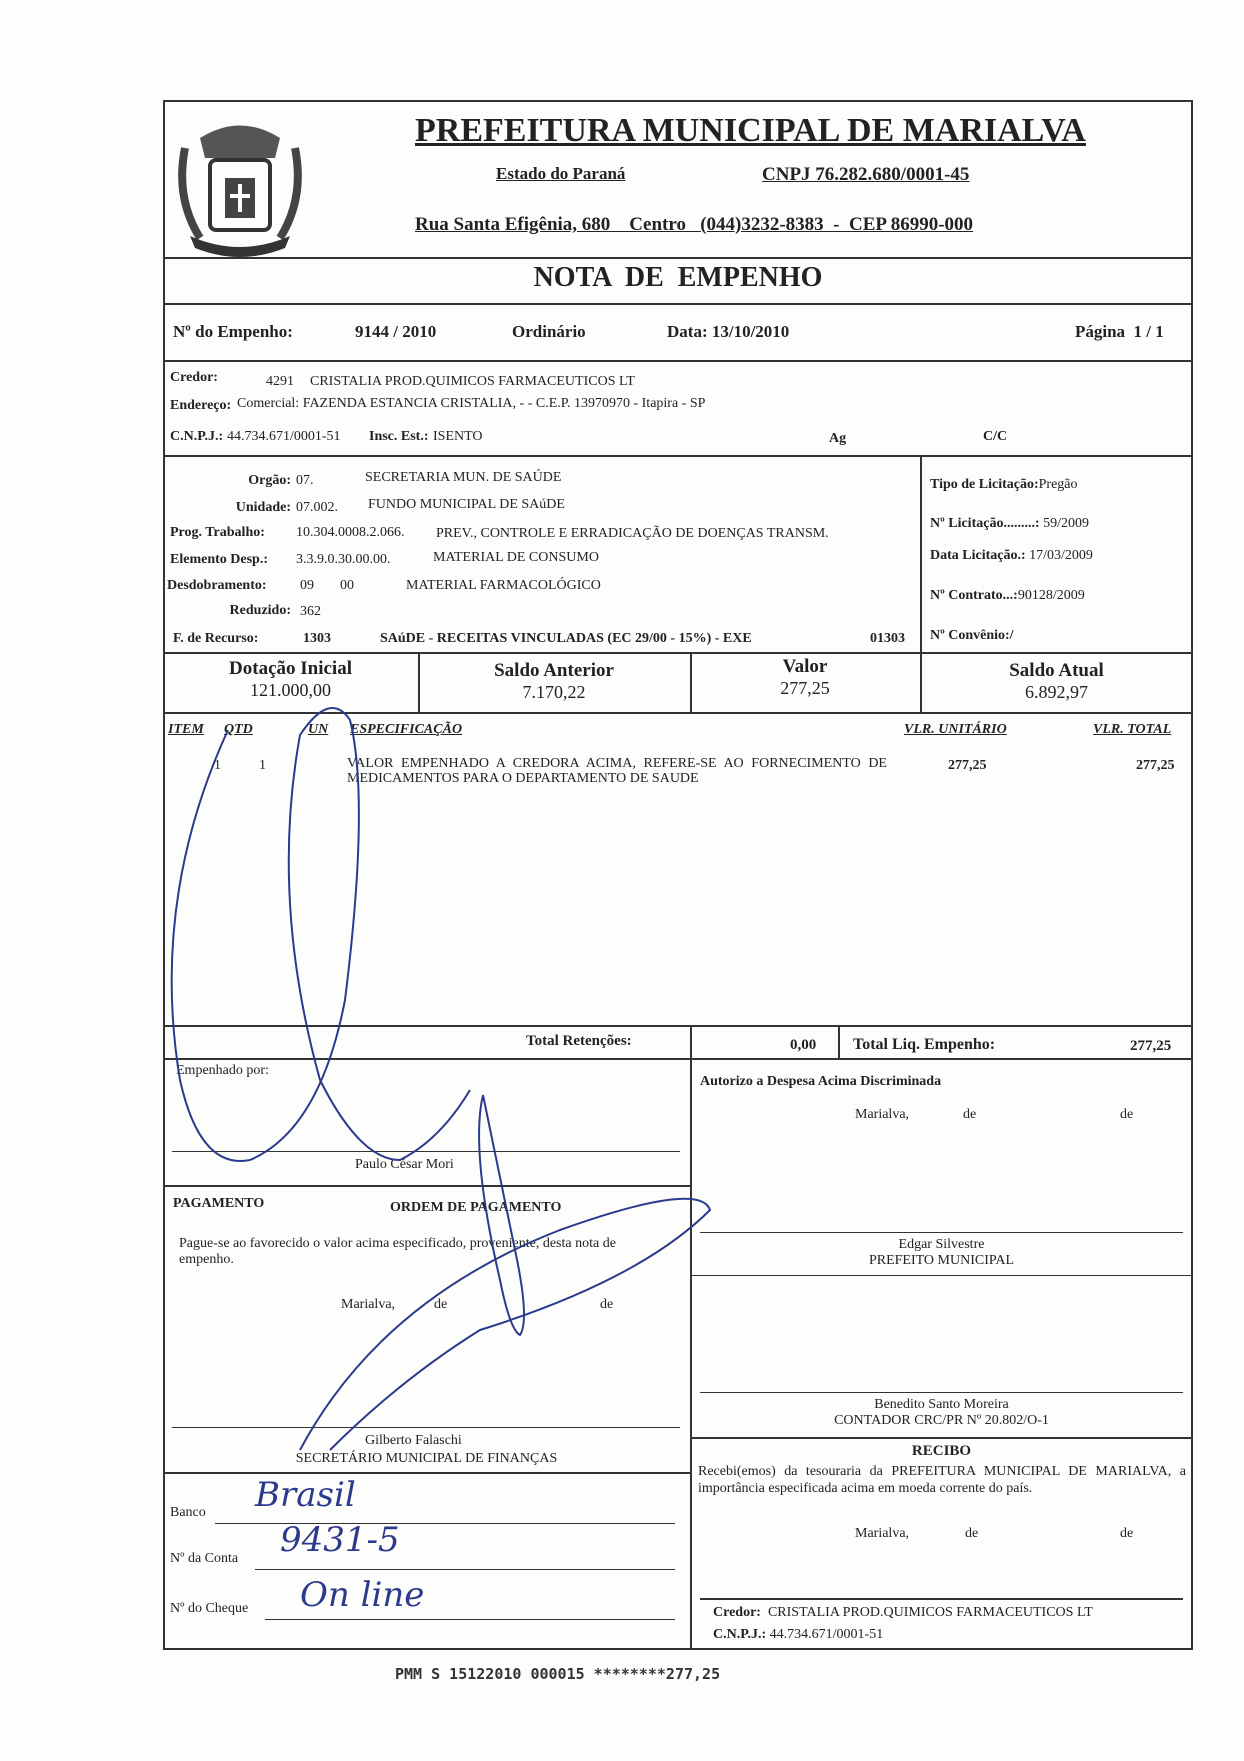 This screenshot has height=1761, width=1244. Describe the element at coordinates (1127, 1533) in the screenshot. I see `recibo-de2: de` at that location.